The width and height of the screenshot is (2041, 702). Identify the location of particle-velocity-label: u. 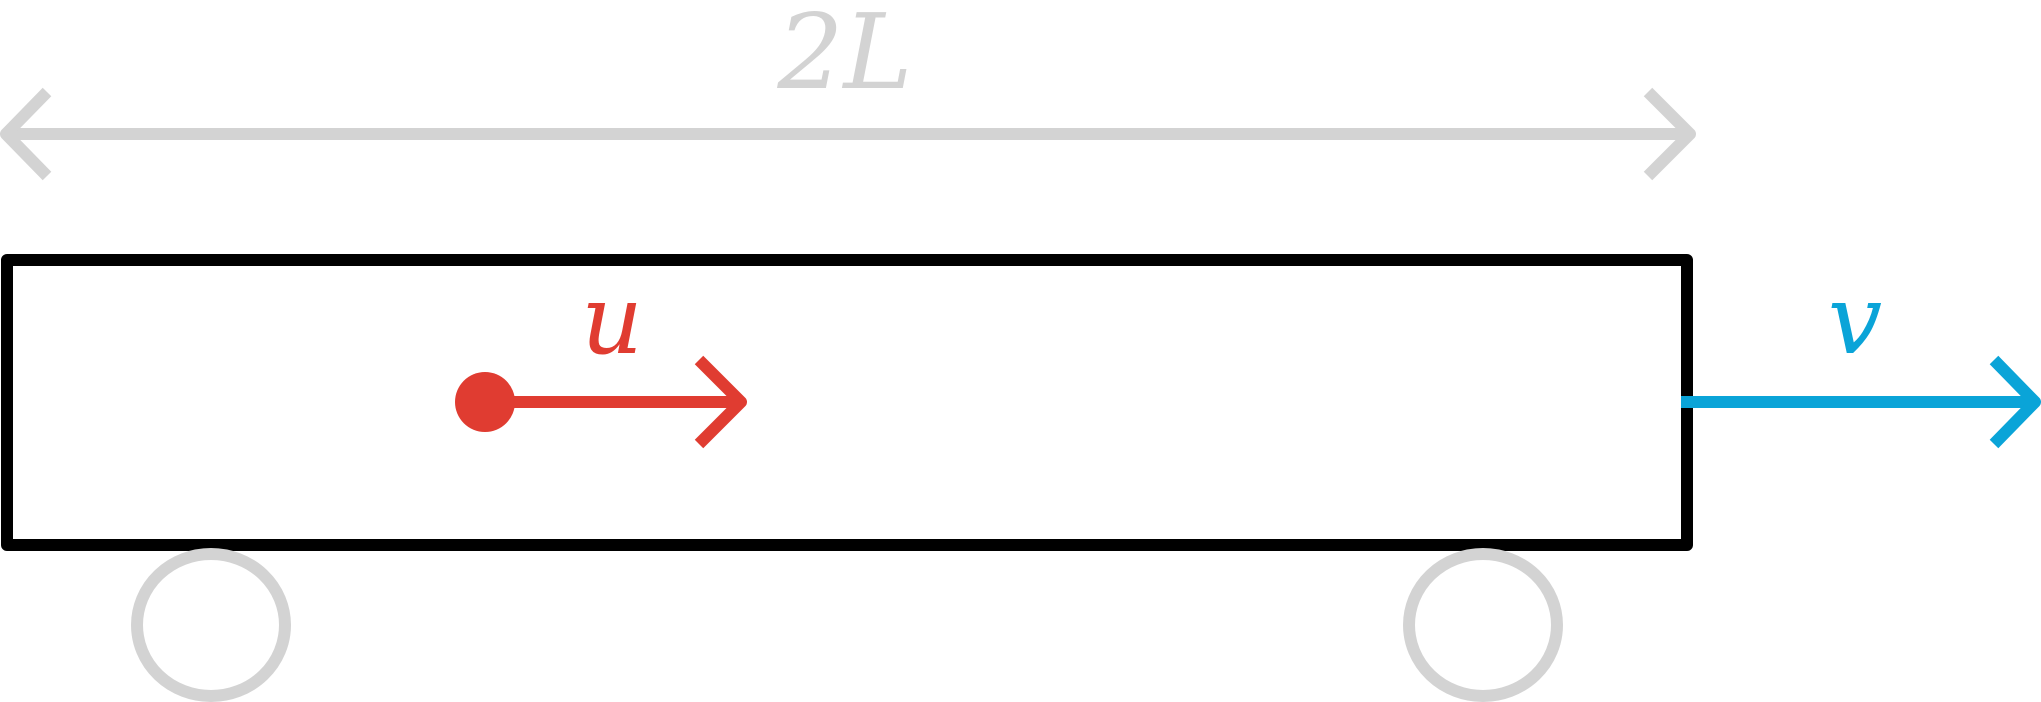
(612, 320).